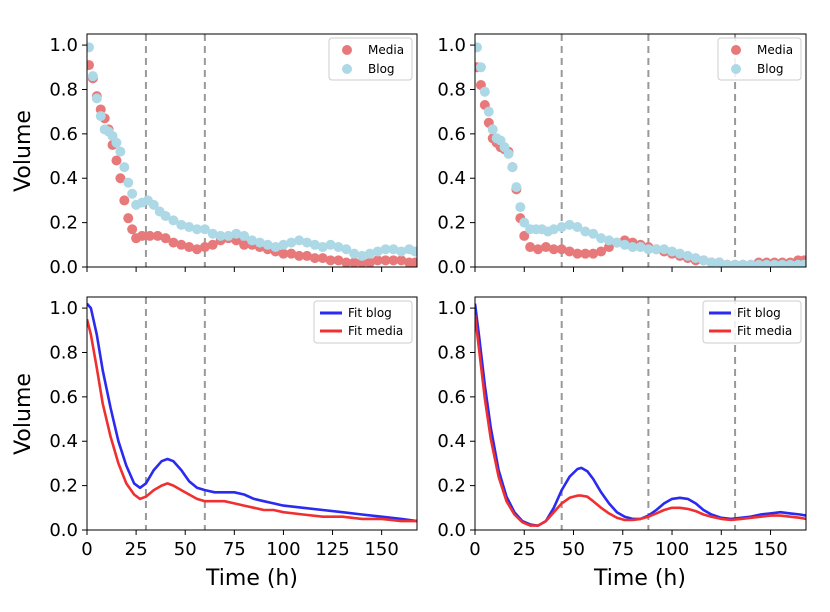 This screenshot has height=612, width=830. I want to click on line-fit-blog, so click(252, 412).